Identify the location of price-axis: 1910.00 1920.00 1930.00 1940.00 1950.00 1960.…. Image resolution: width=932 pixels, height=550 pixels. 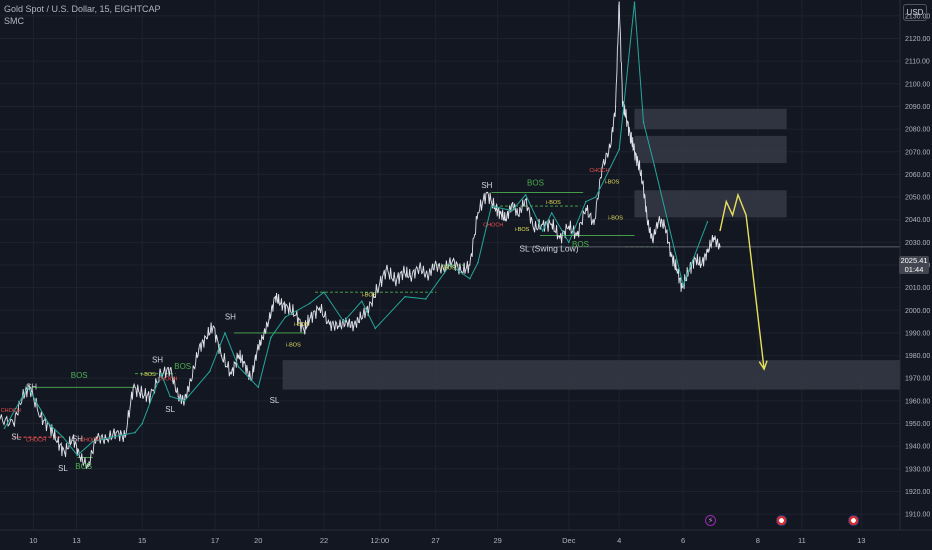
(915, 275).